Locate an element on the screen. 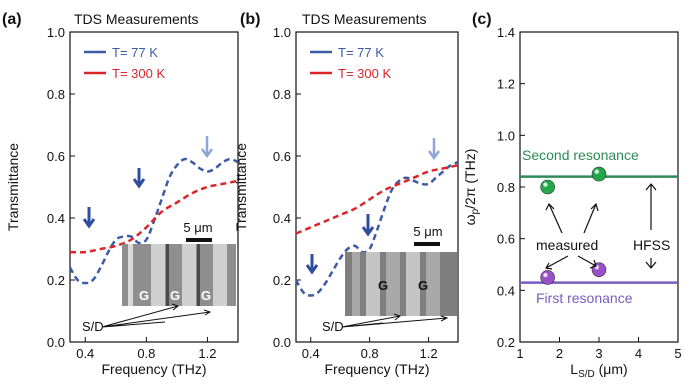 This screenshot has width=696, height=384. panel-b-ylabel: Transmittance is located at coordinates (241, 187).